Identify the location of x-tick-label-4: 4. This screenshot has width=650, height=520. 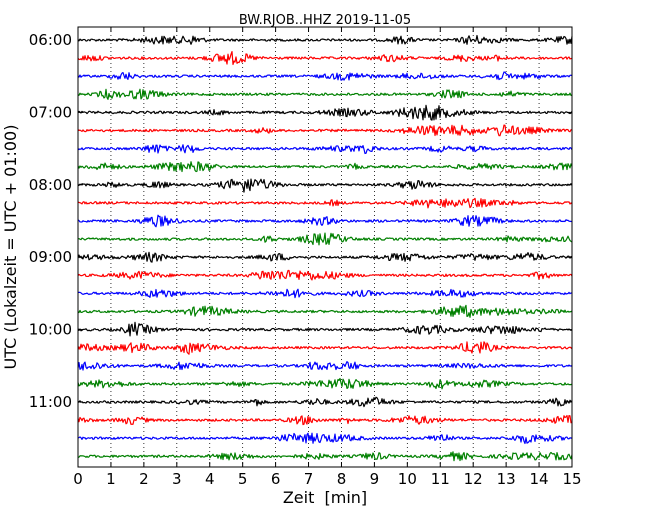
(210, 479).